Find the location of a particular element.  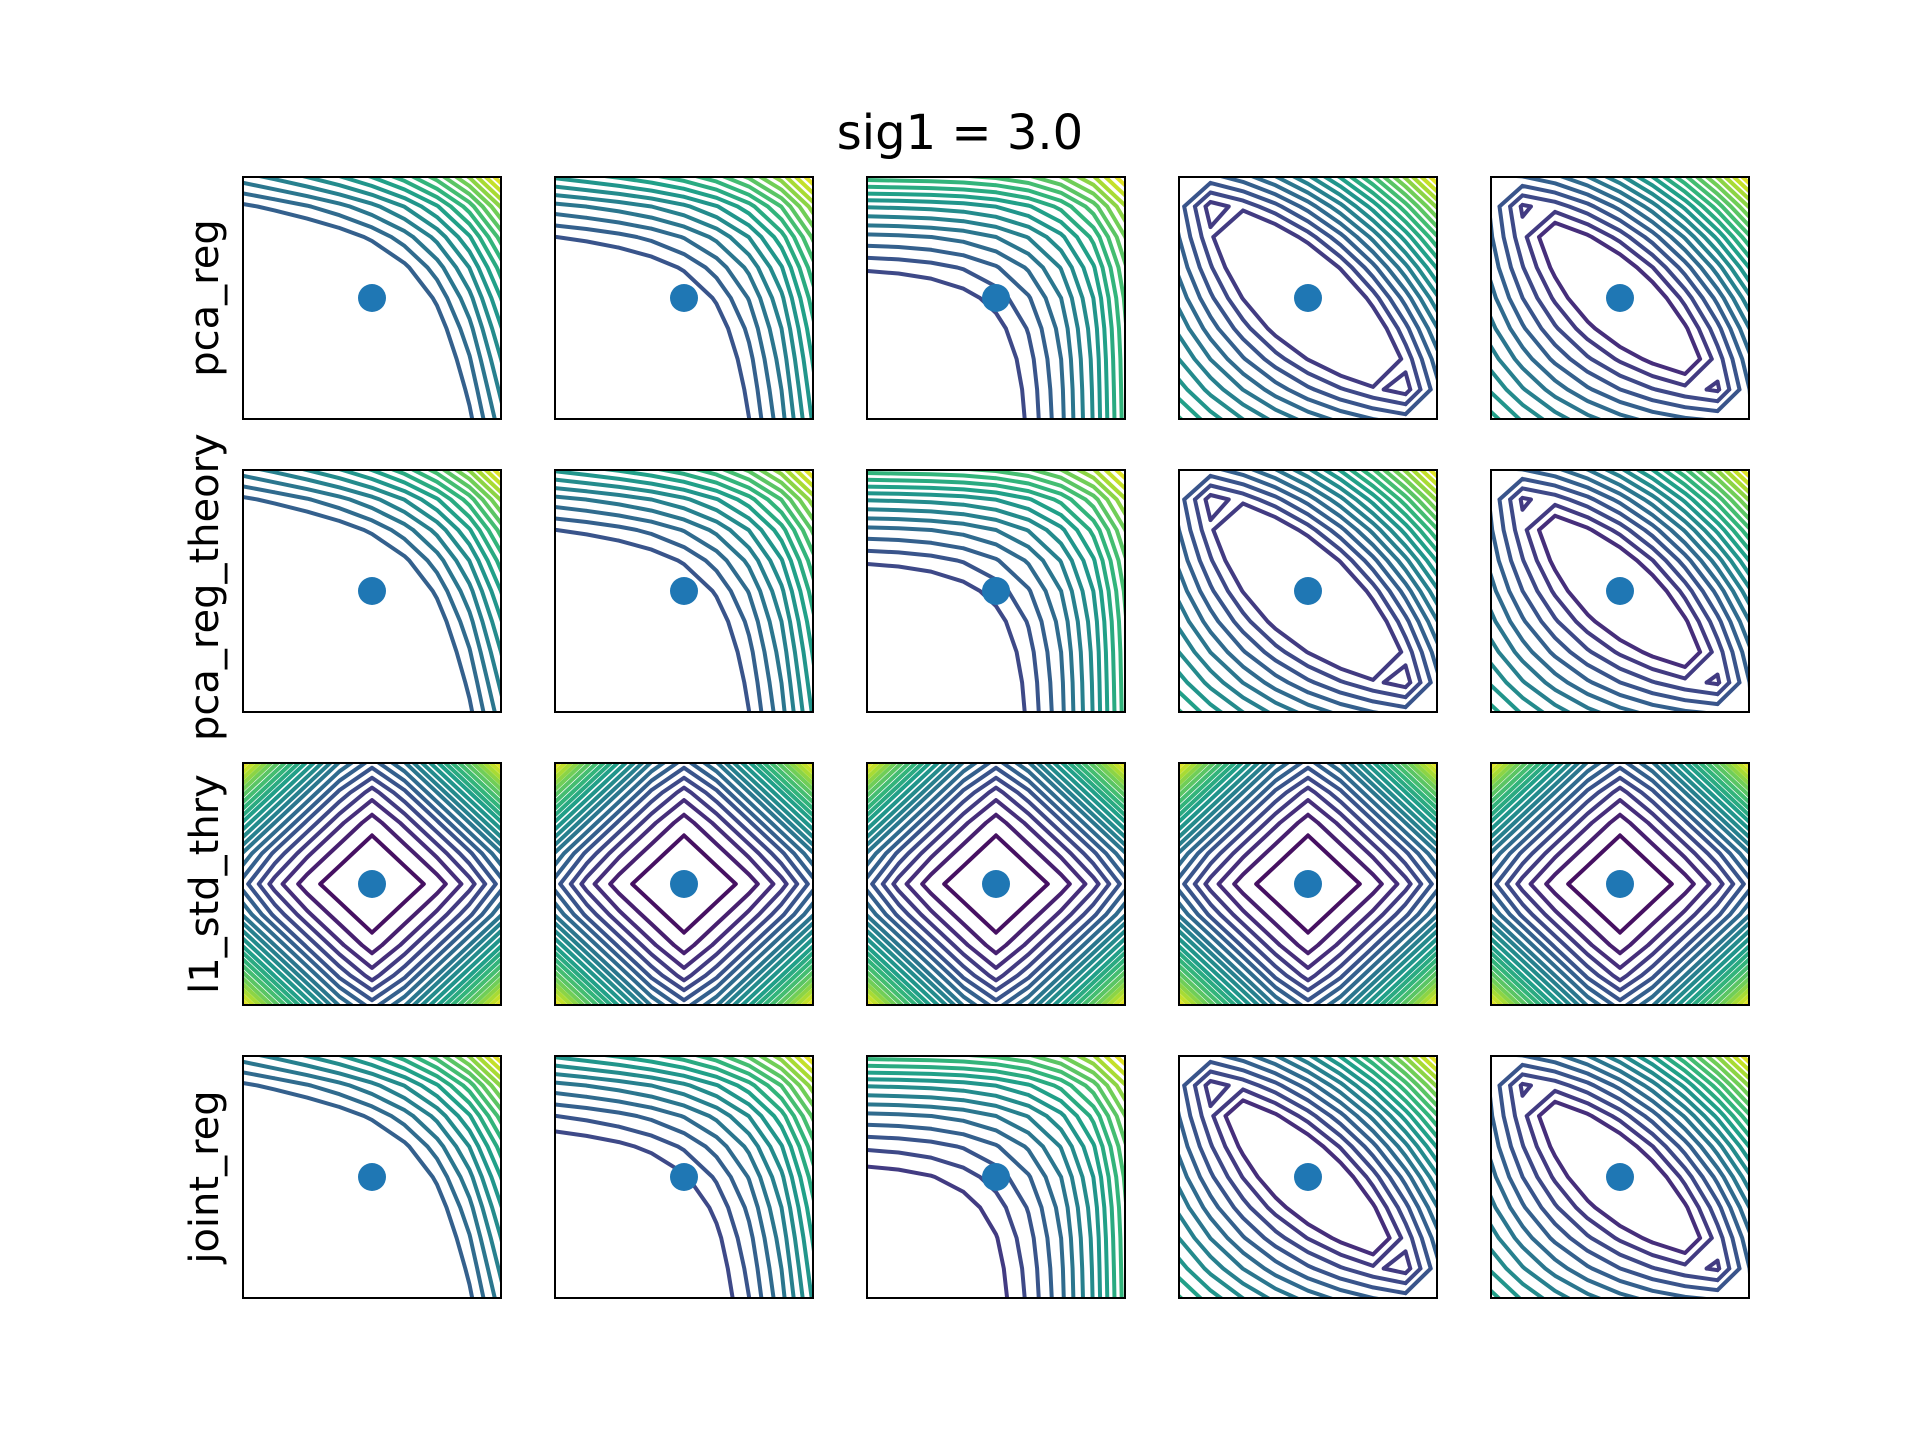

contour-panel-r1-c3 is located at coordinates (996, 298).